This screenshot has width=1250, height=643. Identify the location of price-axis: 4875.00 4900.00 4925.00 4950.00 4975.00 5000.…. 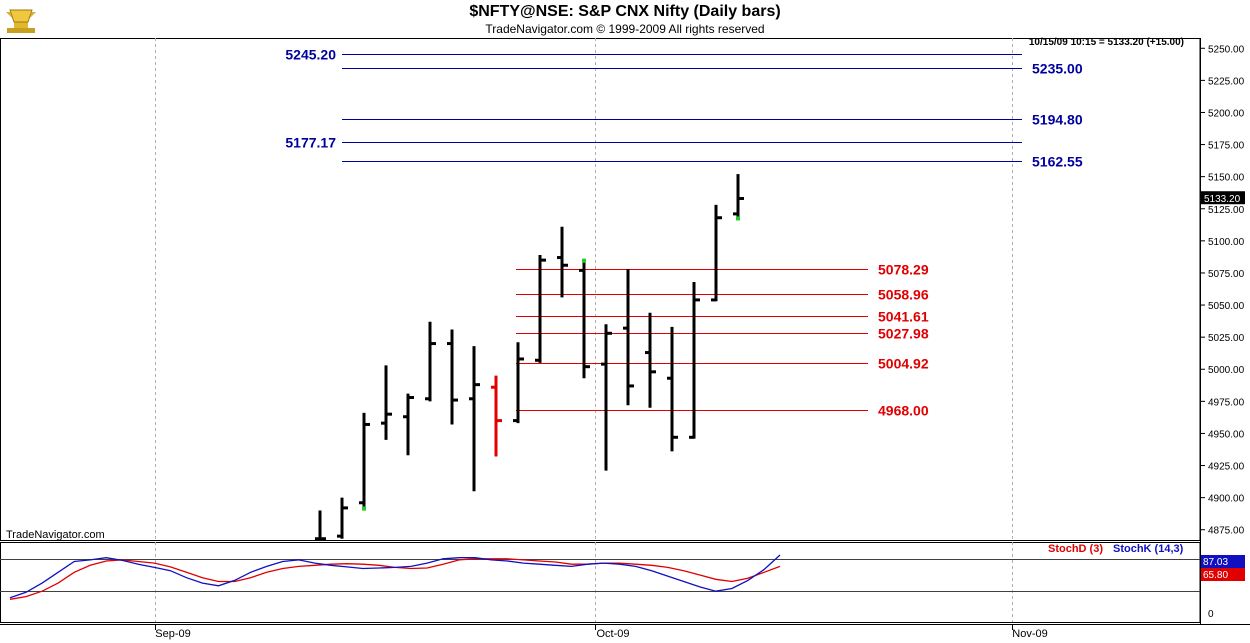
(1222, 290).